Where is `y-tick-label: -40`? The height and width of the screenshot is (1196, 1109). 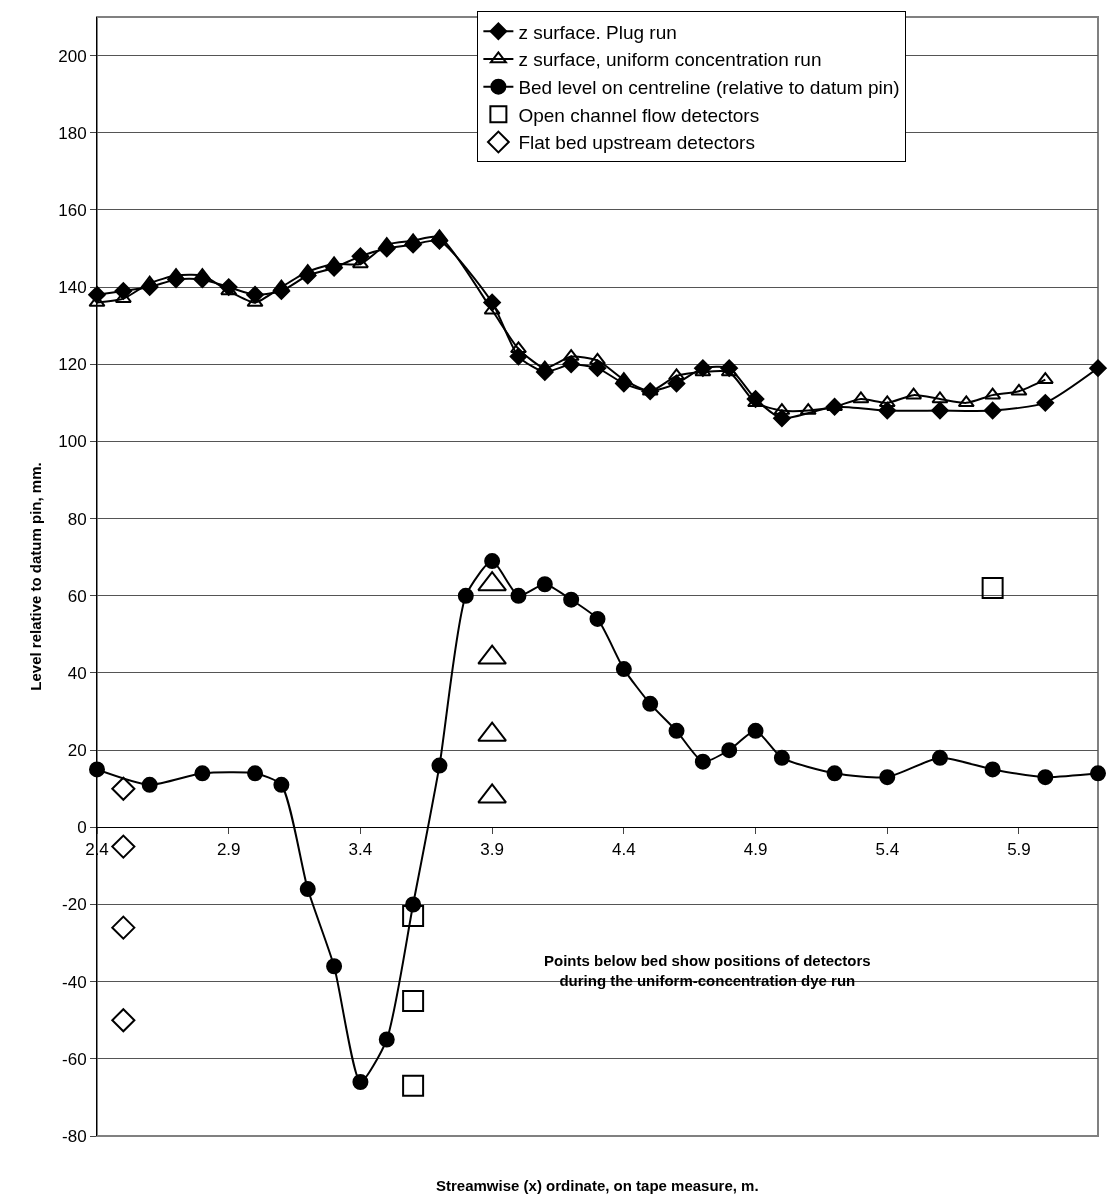 y-tick-label: -40 is located at coordinates (74, 982).